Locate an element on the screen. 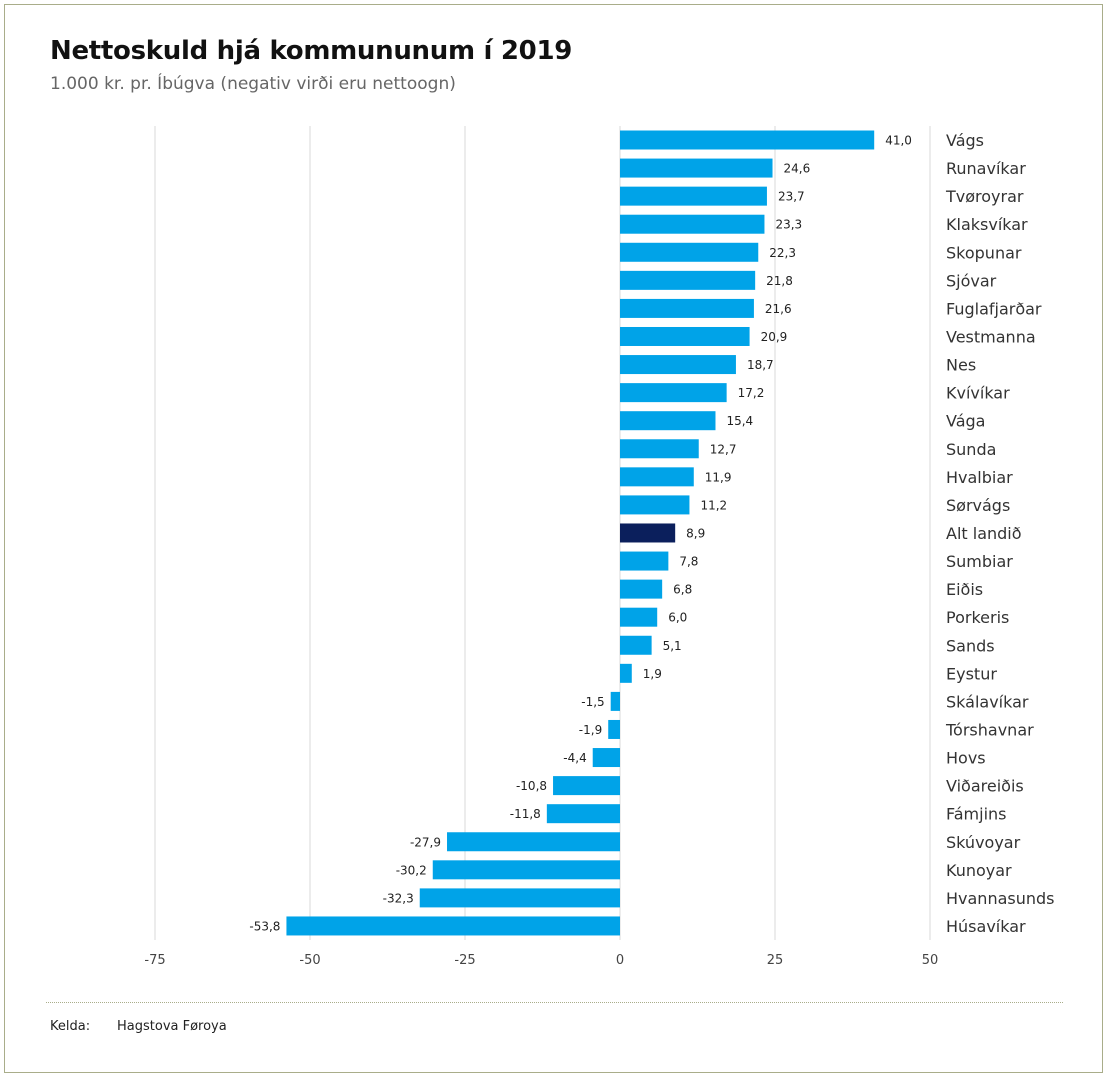 The width and height of the screenshot is (1109, 1079). category-label: Sjóvar is located at coordinates (971, 280).